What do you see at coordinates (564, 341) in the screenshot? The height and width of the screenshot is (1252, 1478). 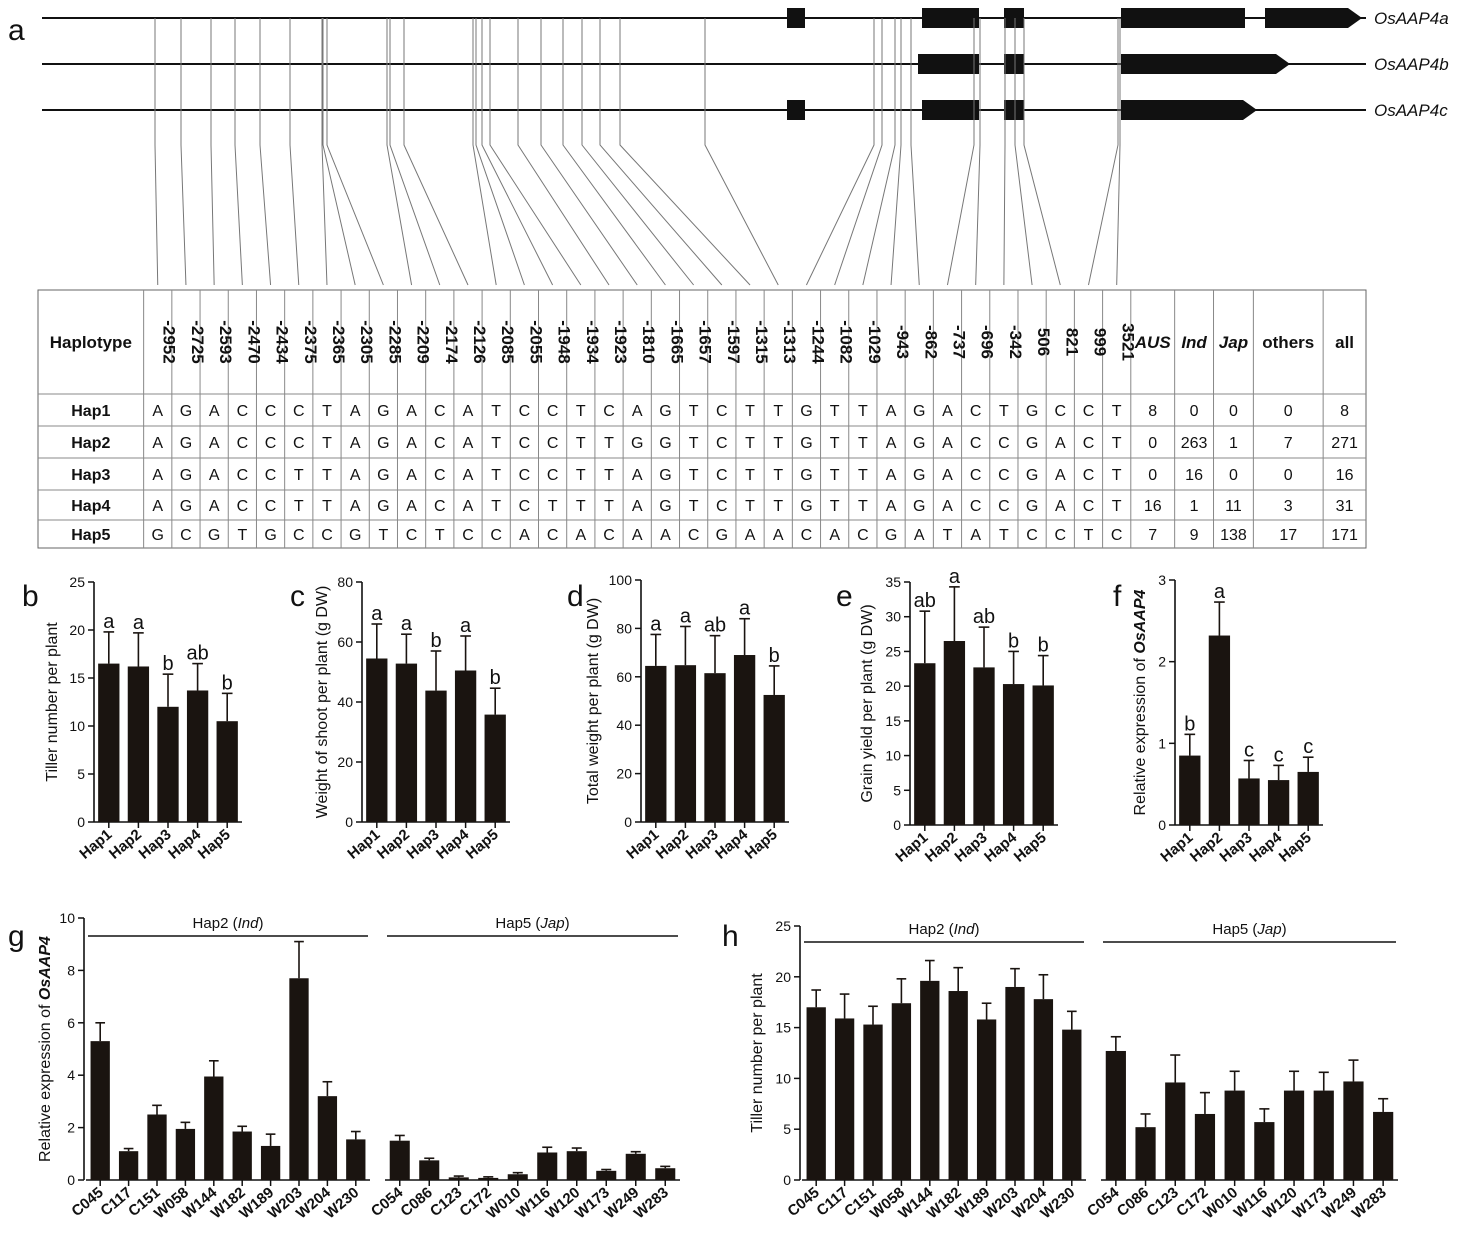 I see `table-header-position: -1948` at bounding box center [564, 341].